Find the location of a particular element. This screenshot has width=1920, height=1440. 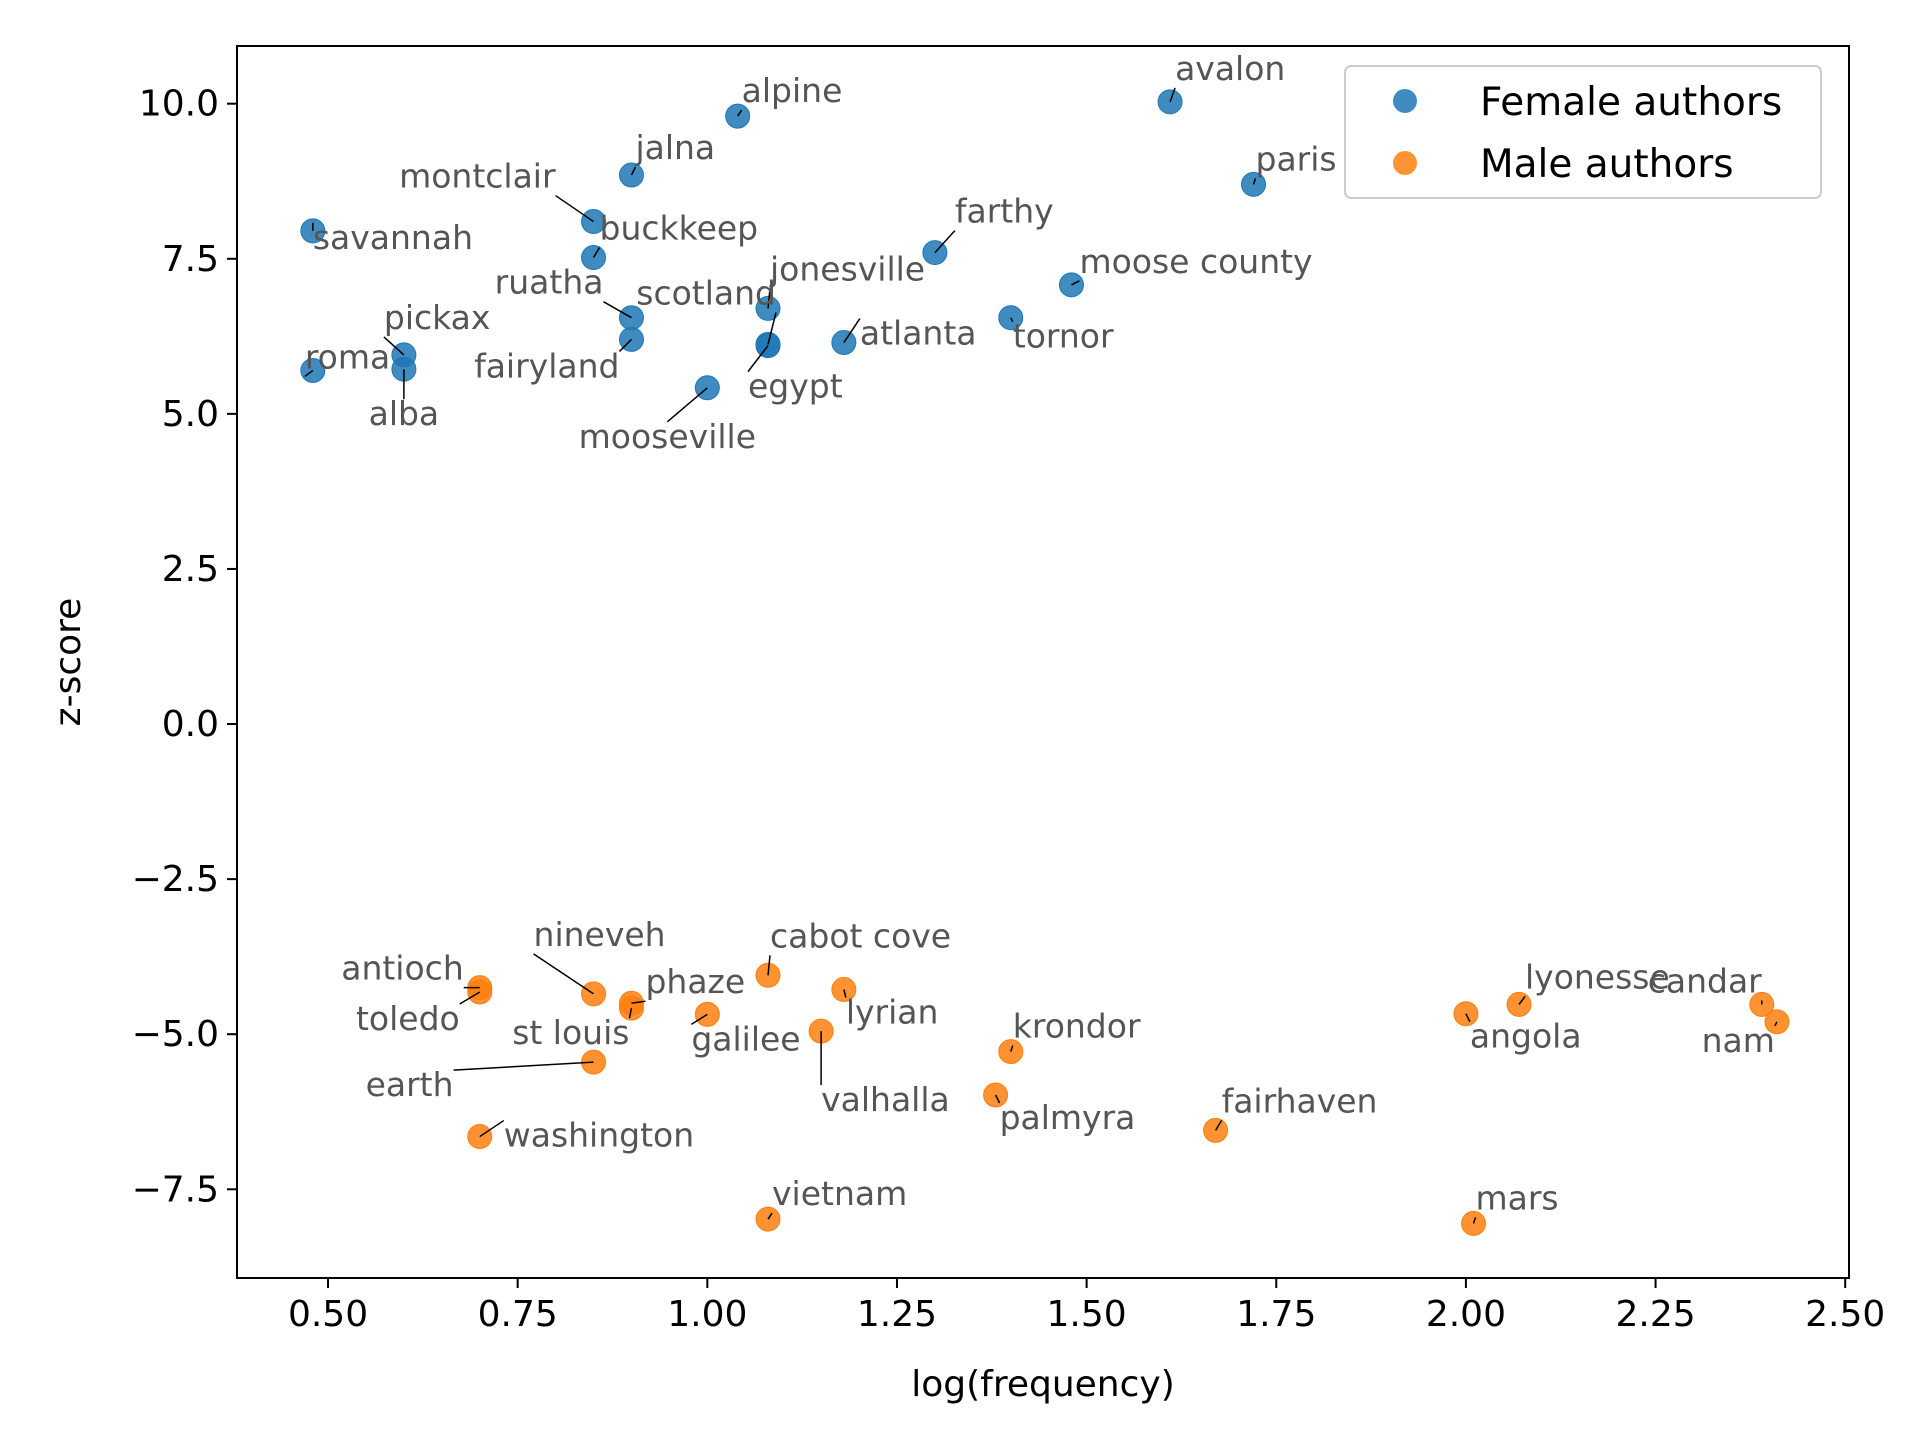

point-label: washington is located at coordinates (599, 1135).